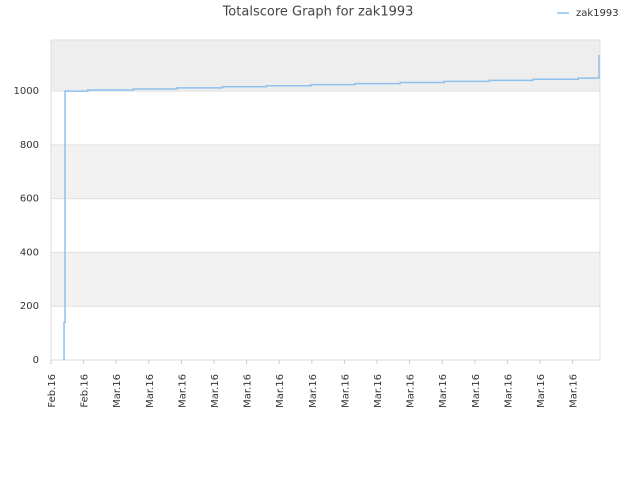 The width and height of the screenshot is (640, 480). I want to click on y-tick-label: 800, so click(29, 145).